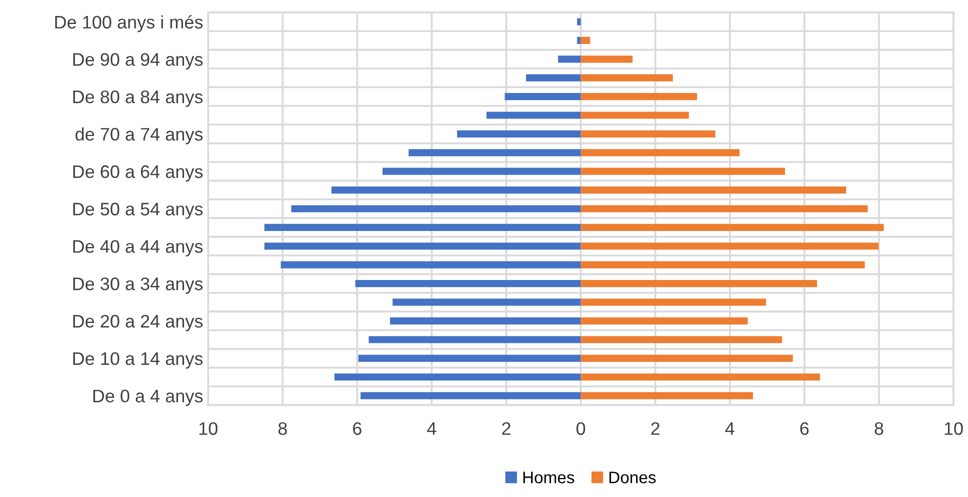  What do you see at coordinates (139, 135) in the screenshot?
I see `y-tick-label: de 70 a 74 anys` at bounding box center [139, 135].